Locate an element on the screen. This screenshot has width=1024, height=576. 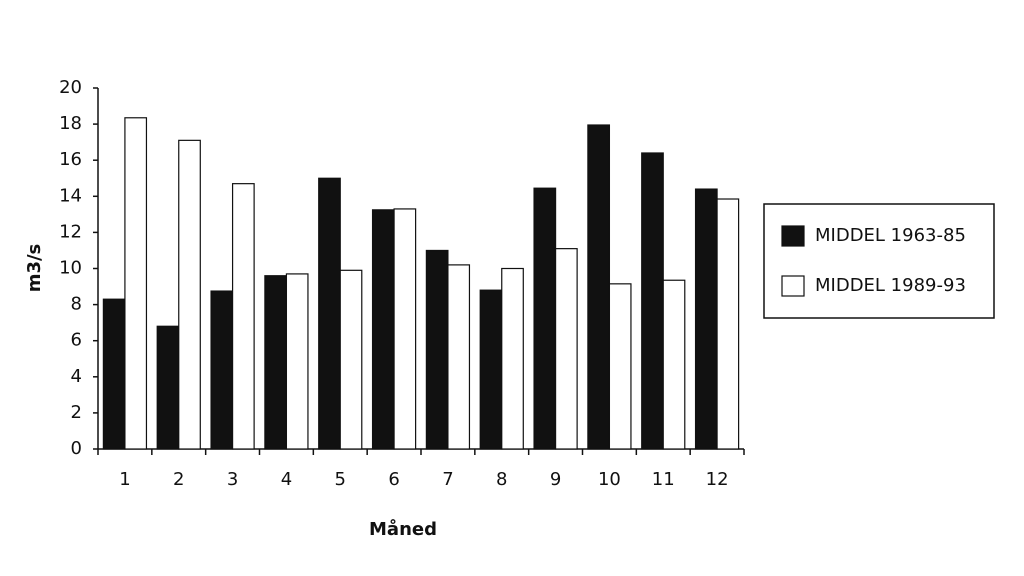
x-tick-label: 3 is located at coordinates (232, 479).